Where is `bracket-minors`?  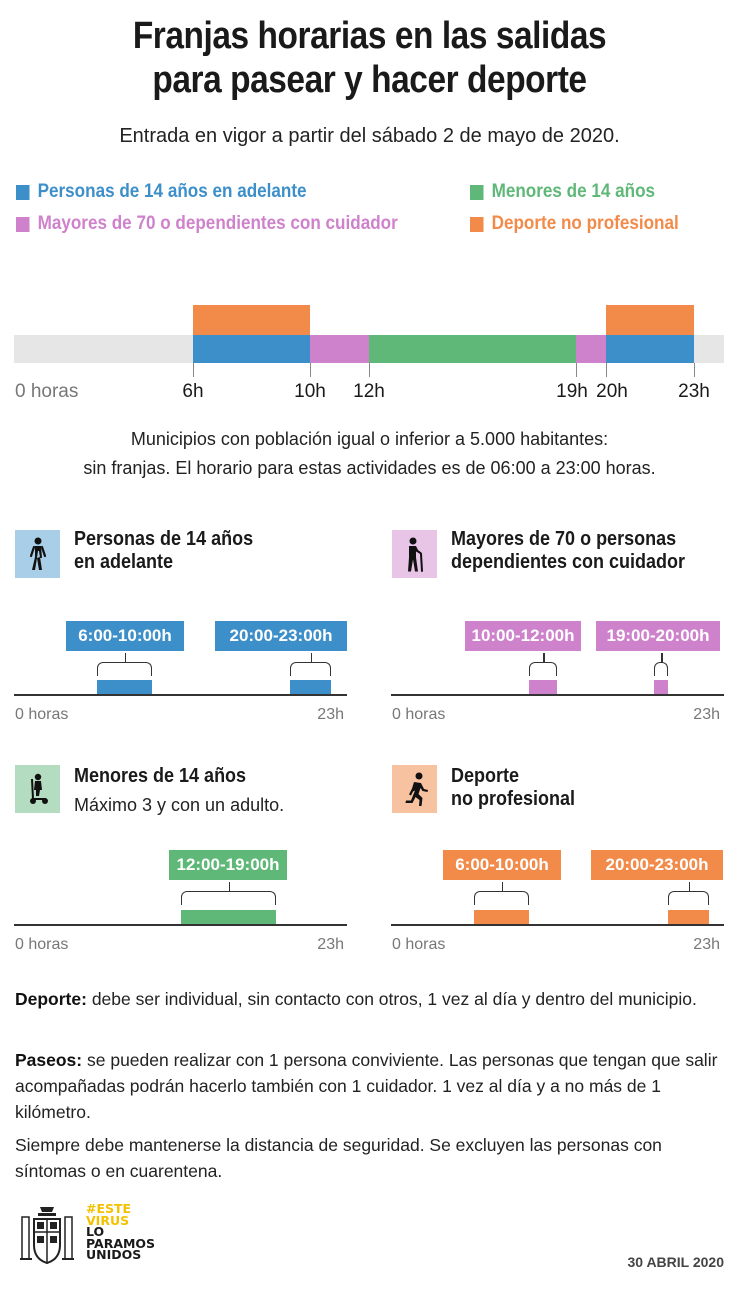 bracket-minors is located at coordinates (228, 893).